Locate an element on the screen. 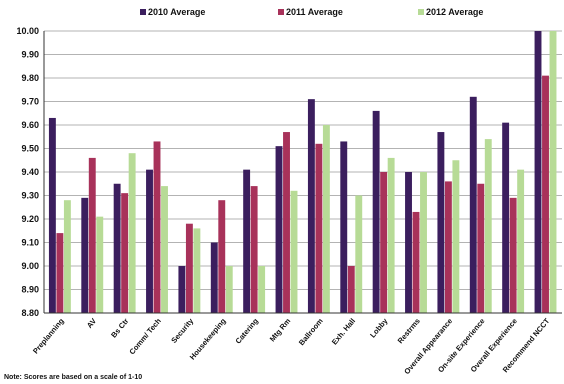 Image resolution: width=564 pixels, height=384 pixels. x-category-label: Preplanning is located at coordinates (48, 335).